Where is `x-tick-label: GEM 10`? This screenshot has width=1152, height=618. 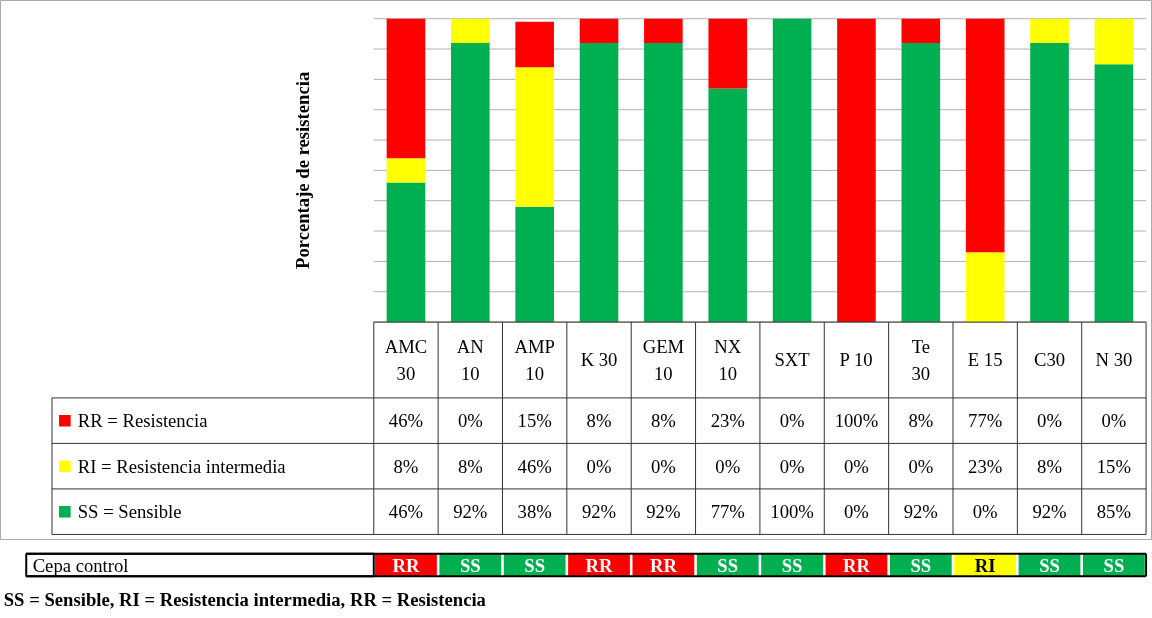
x-tick-label: GEM 10 is located at coordinates (663, 360).